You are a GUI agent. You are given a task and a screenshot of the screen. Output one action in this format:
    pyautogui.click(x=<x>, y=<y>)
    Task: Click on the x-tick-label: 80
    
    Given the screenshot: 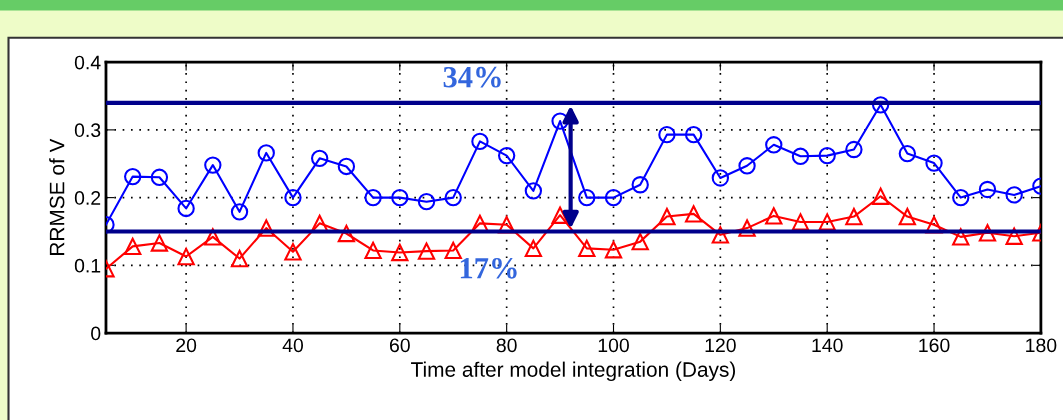 What is the action you would take?
    pyautogui.click(x=506, y=345)
    